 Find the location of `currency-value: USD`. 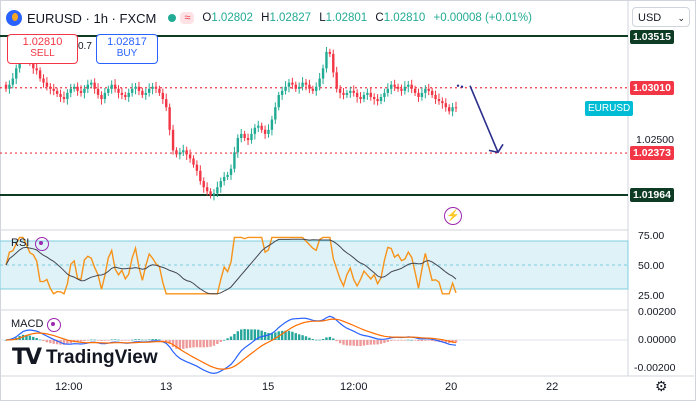

currency-value: USD is located at coordinates (650, 18).